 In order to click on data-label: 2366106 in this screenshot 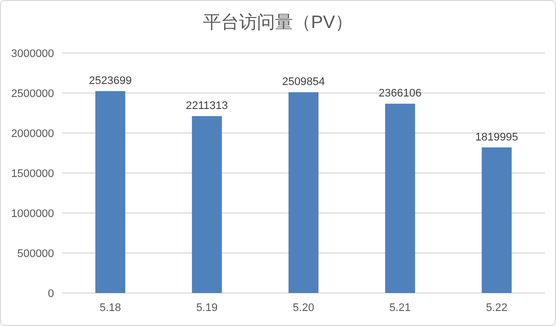, I will do `click(400, 94)`.